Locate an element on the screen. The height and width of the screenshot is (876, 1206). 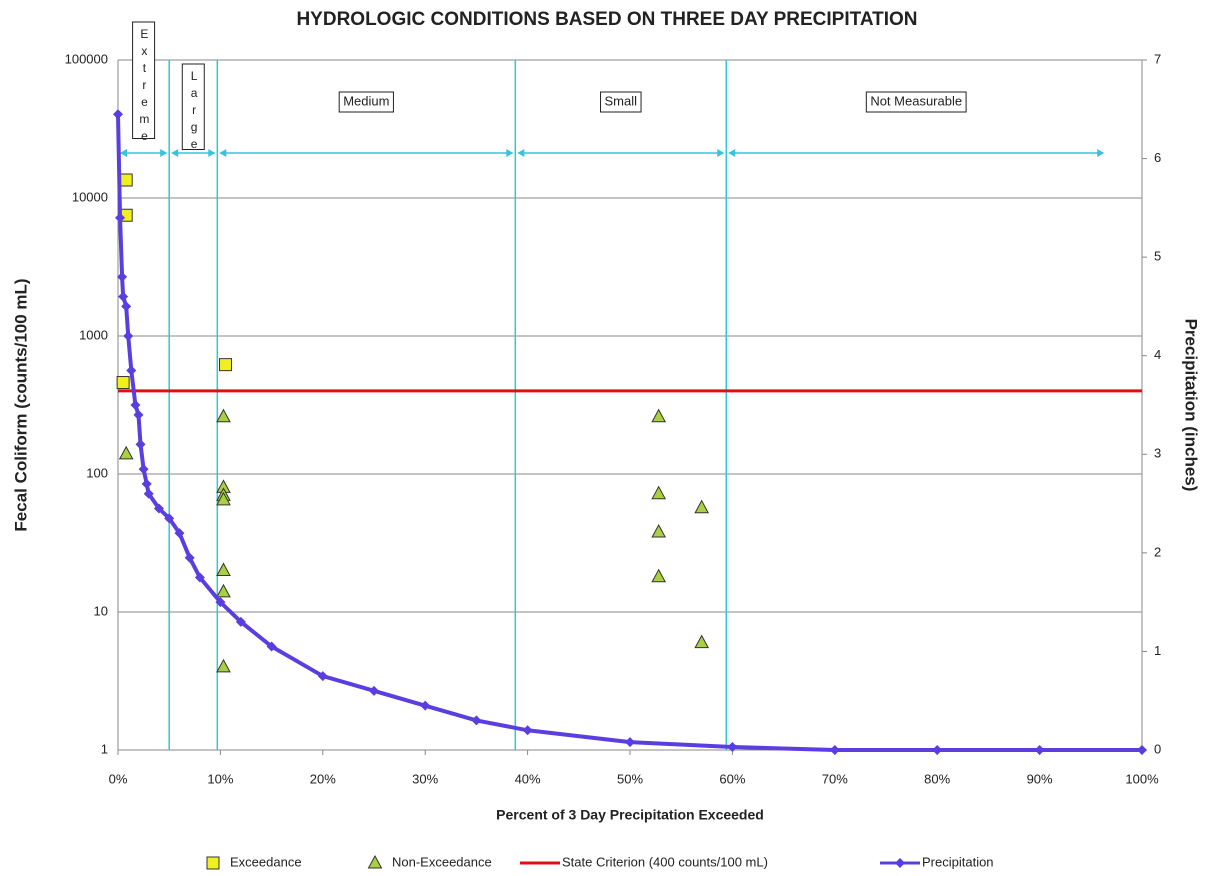
x-tick-label: 0% is located at coordinates (118, 778).